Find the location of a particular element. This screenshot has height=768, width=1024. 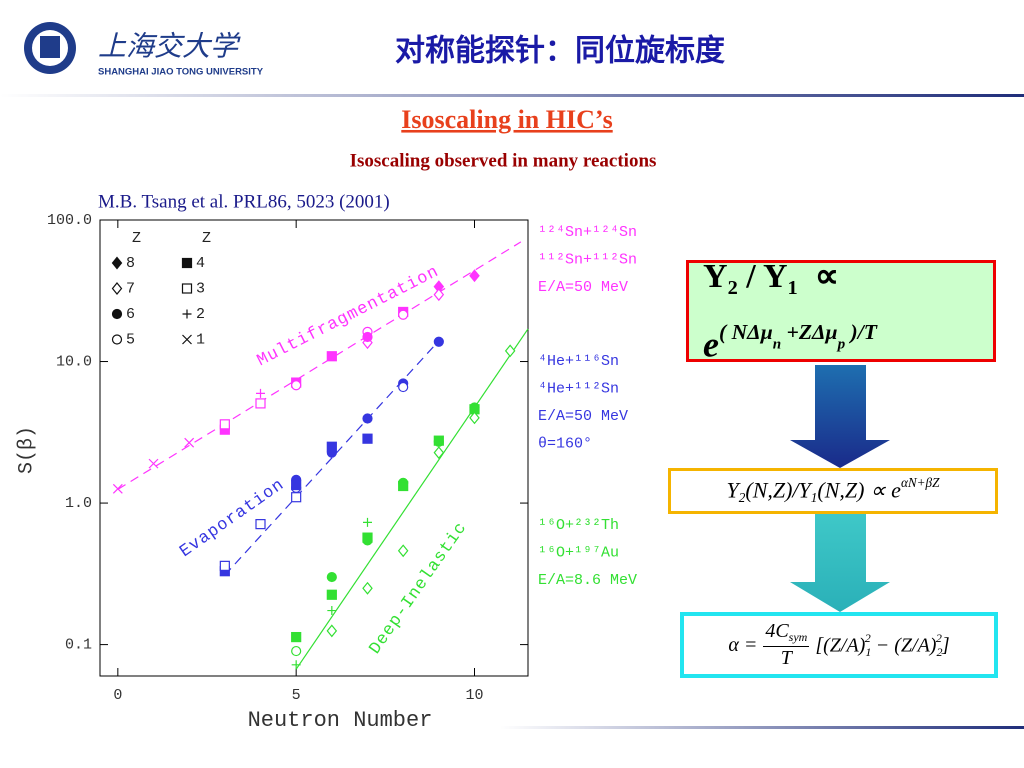

x-tick-label: 5 is located at coordinates (296, 695).